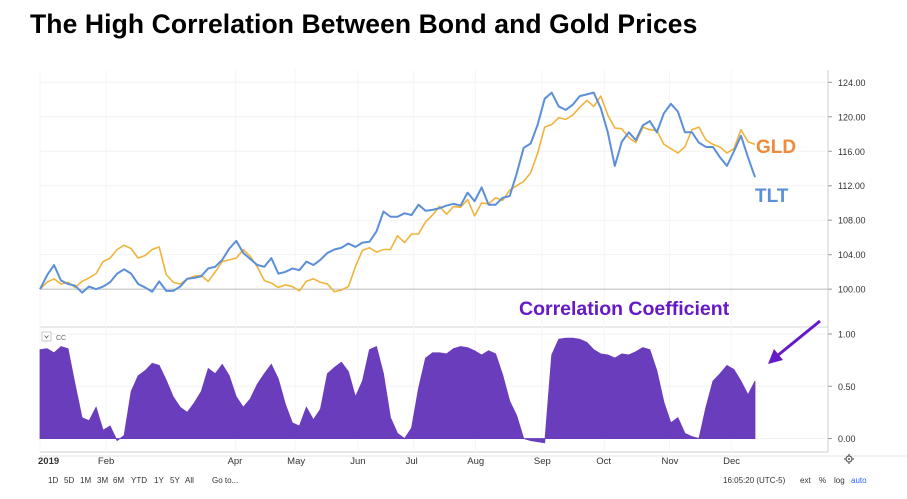 Image resolution: width=907 pixels, height=499 pixels. Describe the element at coordinates (849, 459) in the screenshot. I see `gear-icon` at that location.